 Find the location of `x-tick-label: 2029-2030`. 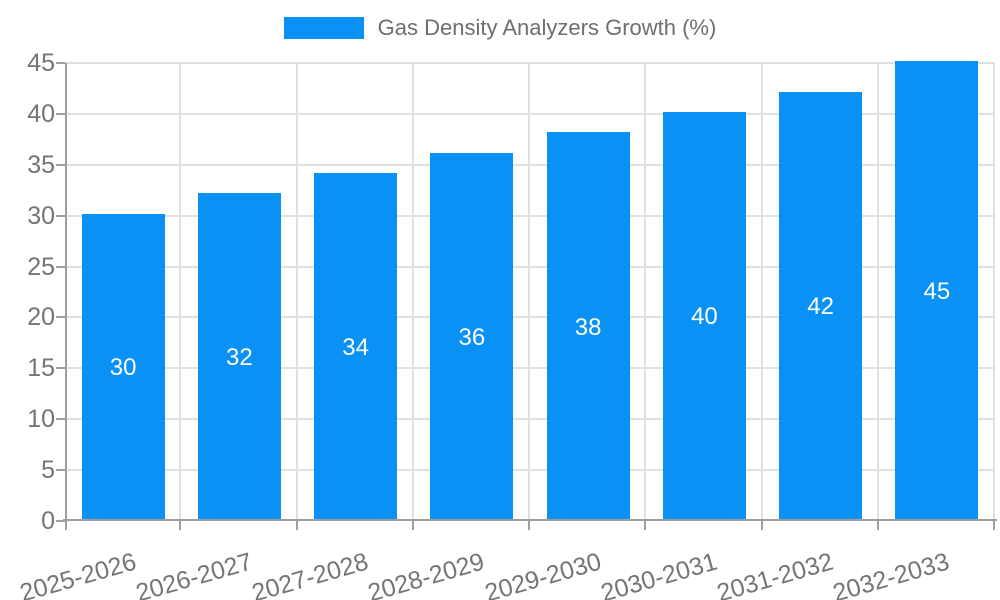

x-tick-label: 2029-2030 is located at coordinates (542, 573).